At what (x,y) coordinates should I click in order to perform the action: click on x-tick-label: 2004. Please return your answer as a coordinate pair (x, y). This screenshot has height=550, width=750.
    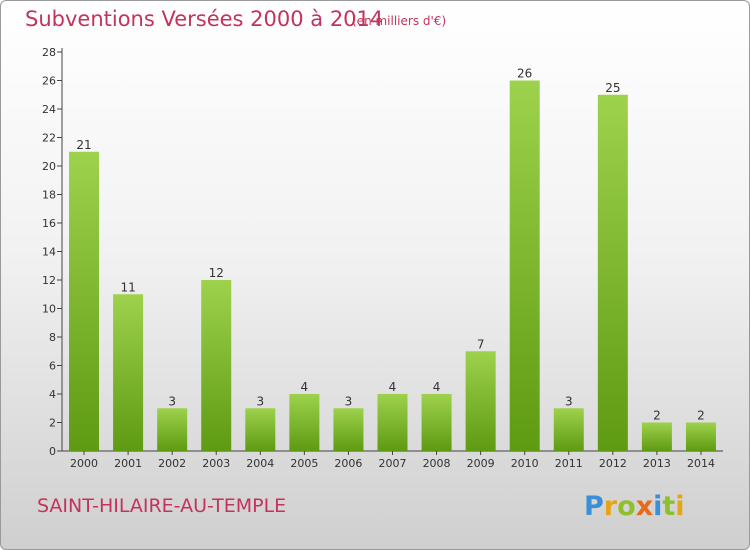
    Looking at the image, I should click on (260, 463).